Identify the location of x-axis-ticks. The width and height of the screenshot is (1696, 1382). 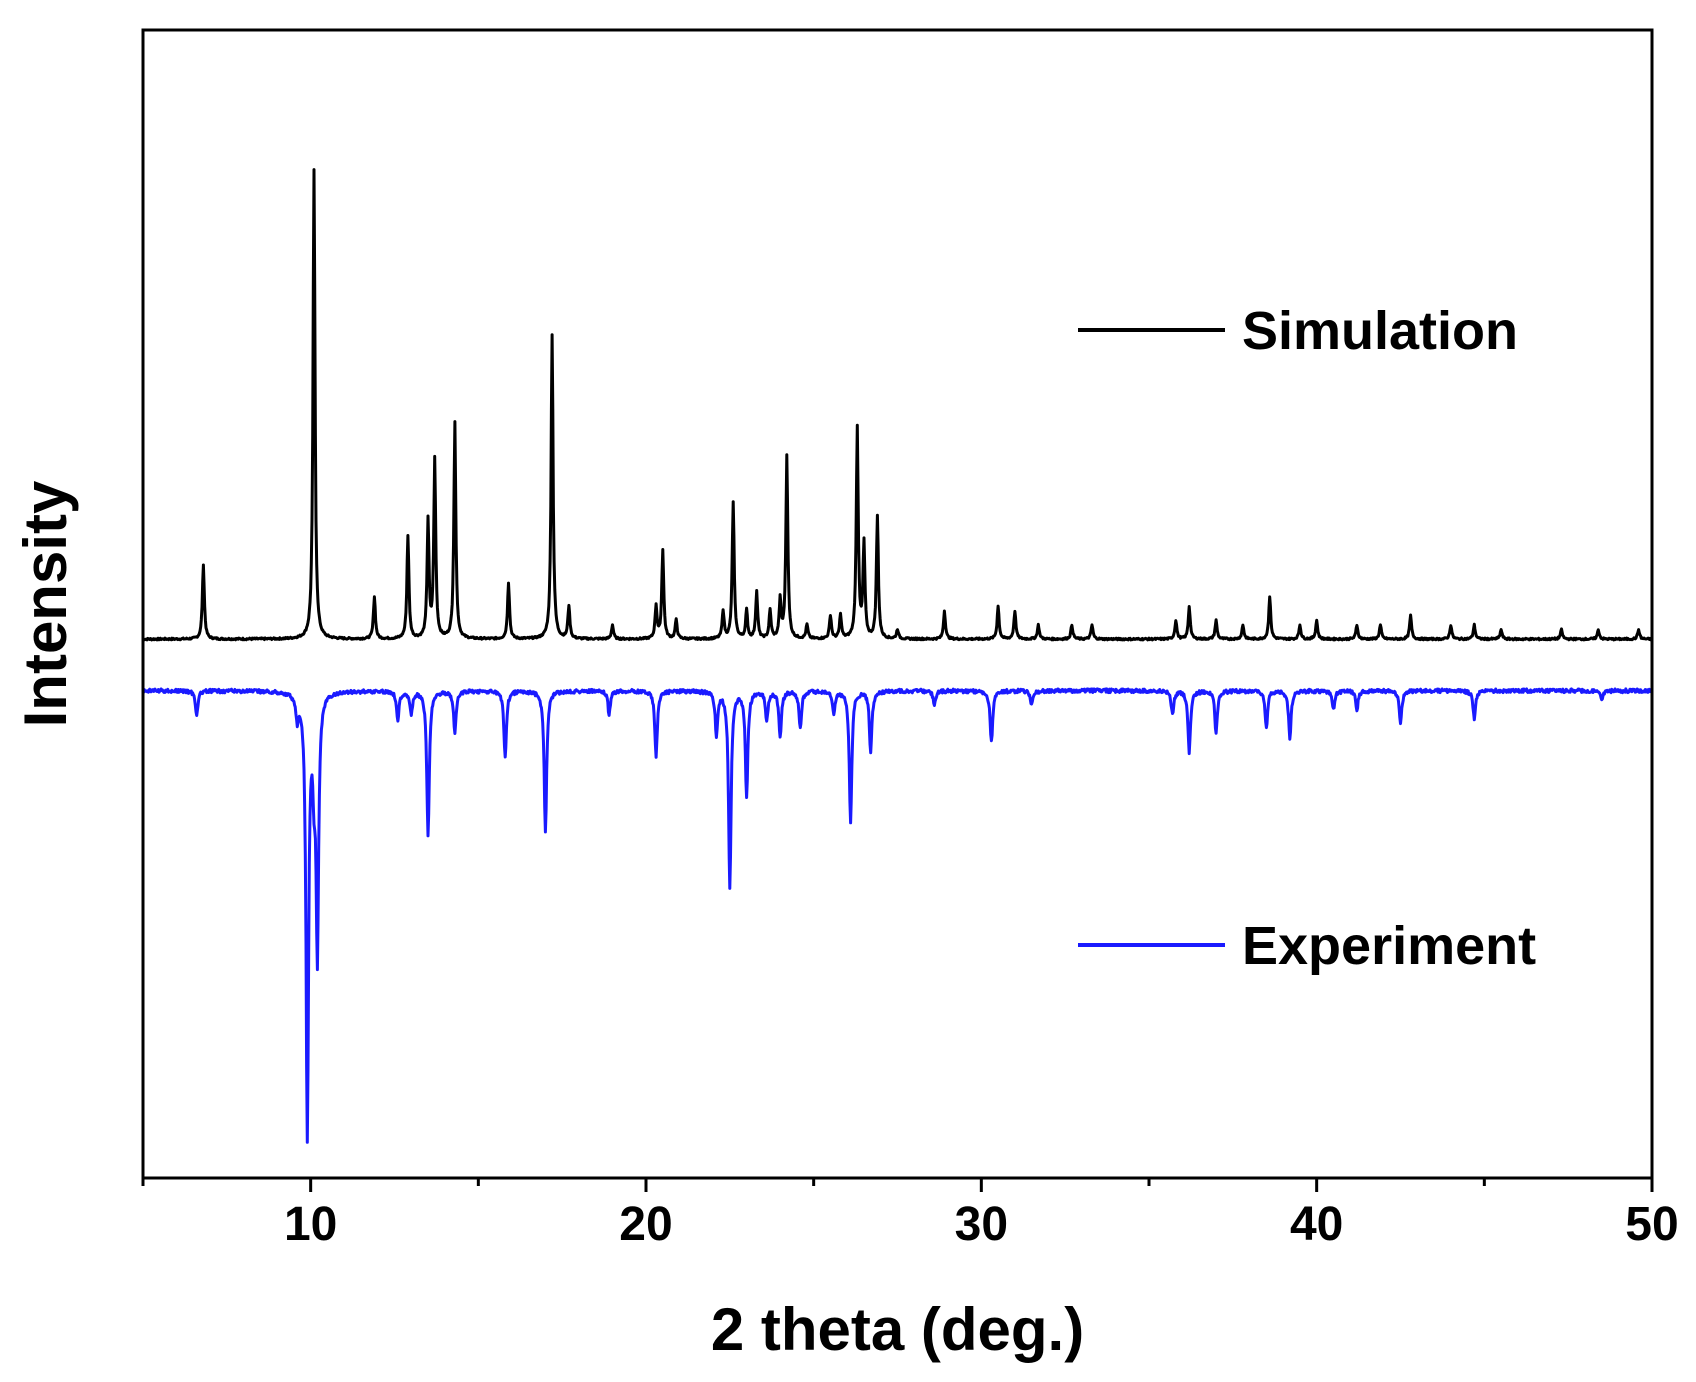
(897, 1185).